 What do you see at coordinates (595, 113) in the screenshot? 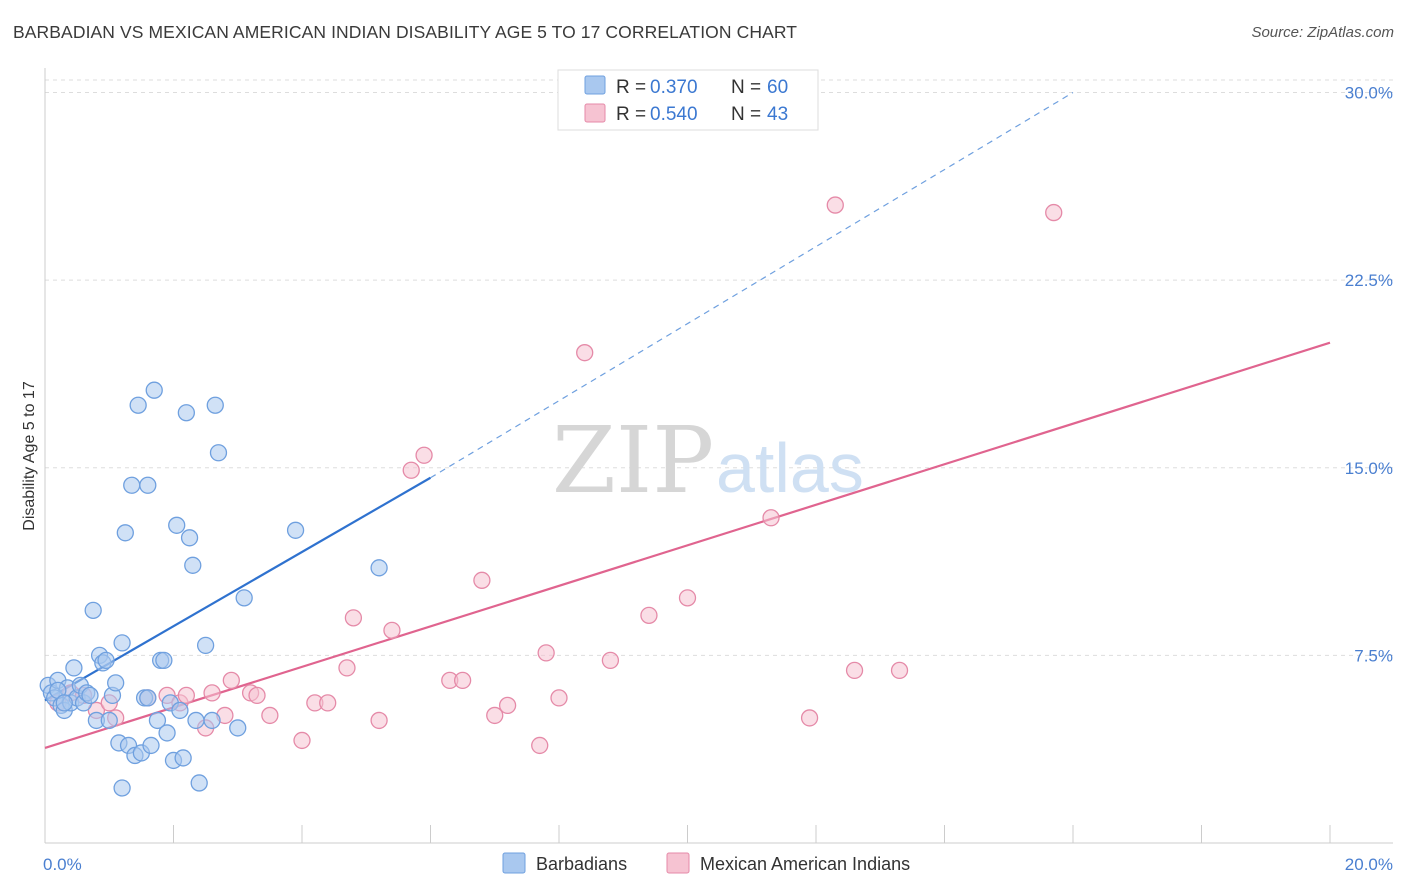
I see `legend-swatch-mexican-american-indians` at bounding box center [595, 113].